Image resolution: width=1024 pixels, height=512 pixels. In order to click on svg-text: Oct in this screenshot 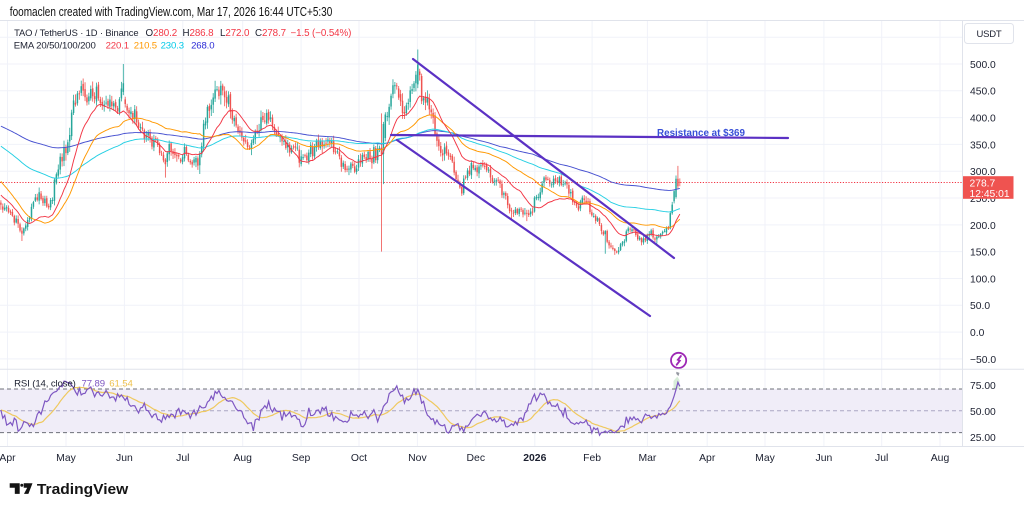, I will do `click(359, 458)`.